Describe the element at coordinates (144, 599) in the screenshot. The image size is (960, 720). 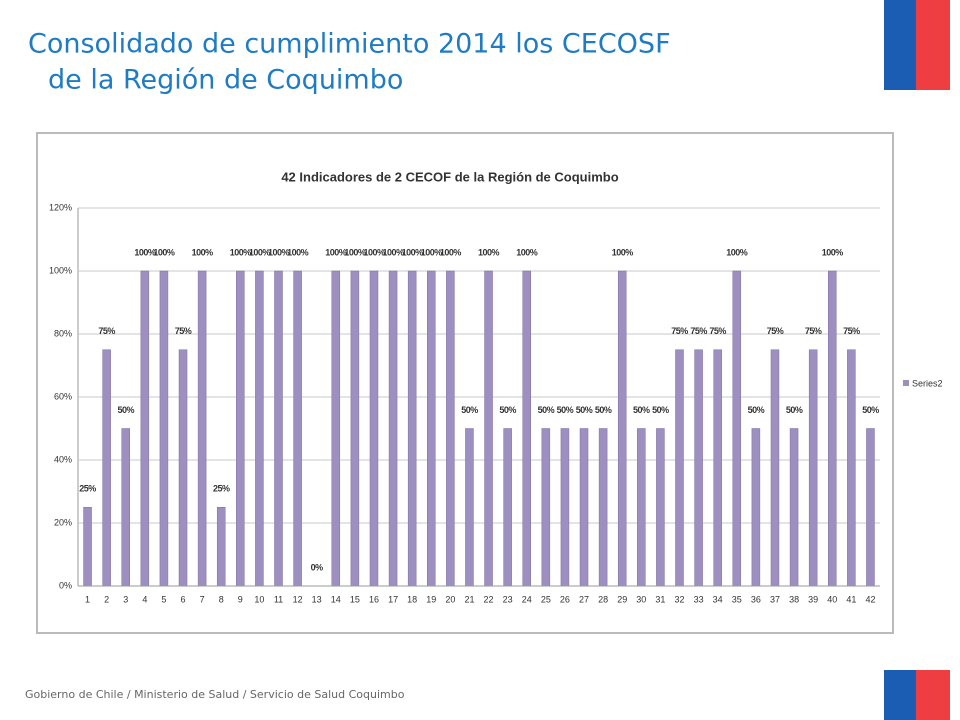
I see `x-tick-label: 4` at that location.